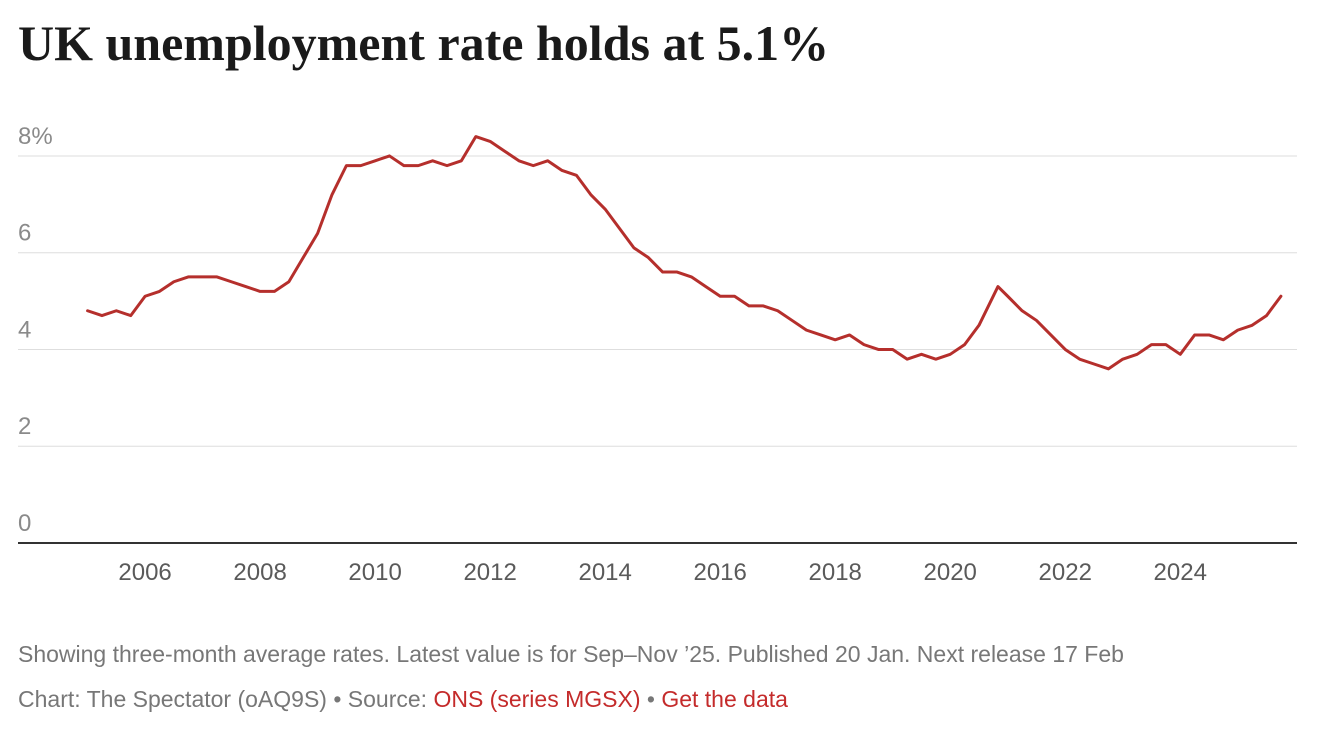 This screenshot has height=748, width=1328. What do you see at coordinates (1065, 572) in the screenshot?
I see `x-tick-label: 2022` at bounding box center [1065, 572].